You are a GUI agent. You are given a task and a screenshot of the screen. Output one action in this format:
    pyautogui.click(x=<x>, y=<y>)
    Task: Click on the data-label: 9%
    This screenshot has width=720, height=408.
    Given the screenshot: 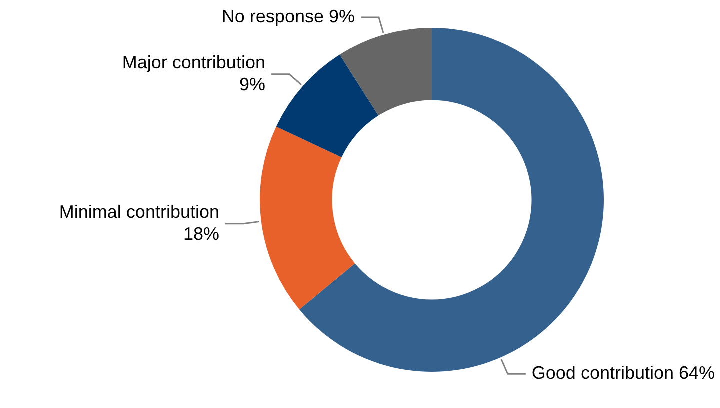 What is the action you would take?
    pyautogui.click(x=252, y=84)
    